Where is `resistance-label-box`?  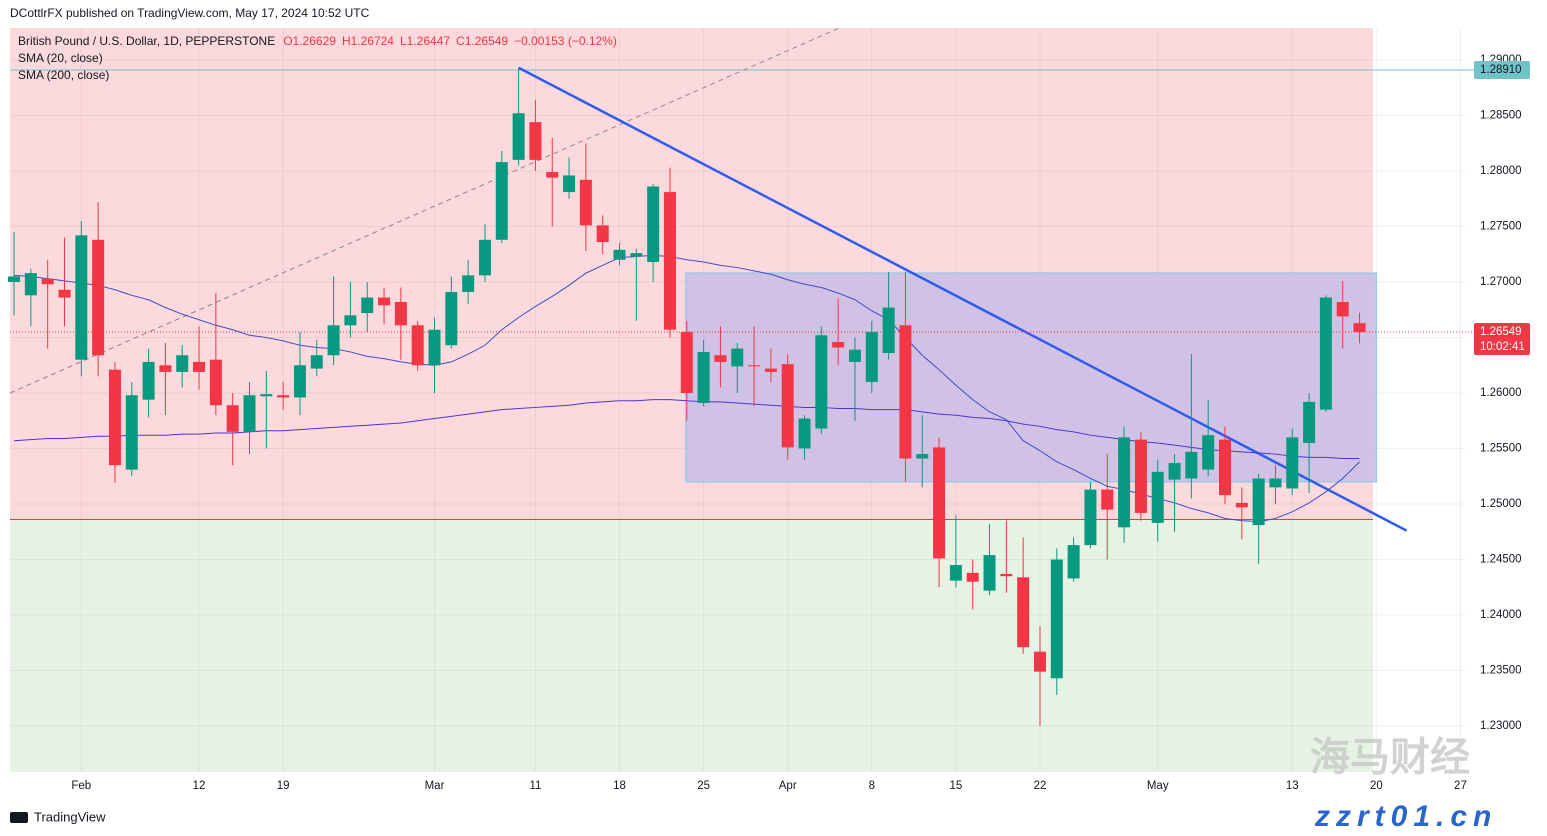
resistance-label-box is located at coordinates (1502, 69).